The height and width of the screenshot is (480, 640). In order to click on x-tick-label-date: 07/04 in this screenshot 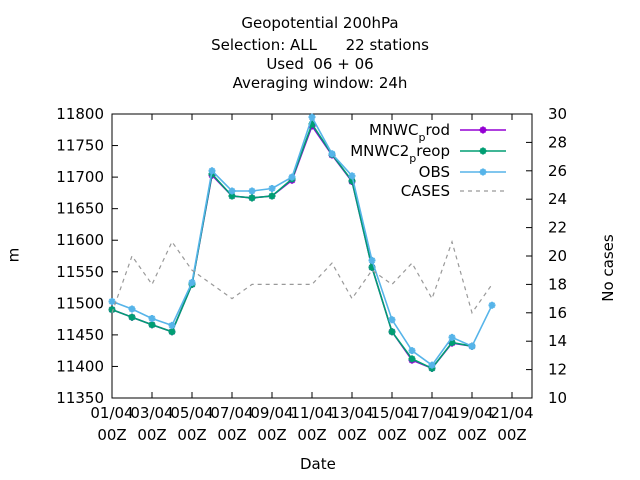, I will do `click(231, 413)`.